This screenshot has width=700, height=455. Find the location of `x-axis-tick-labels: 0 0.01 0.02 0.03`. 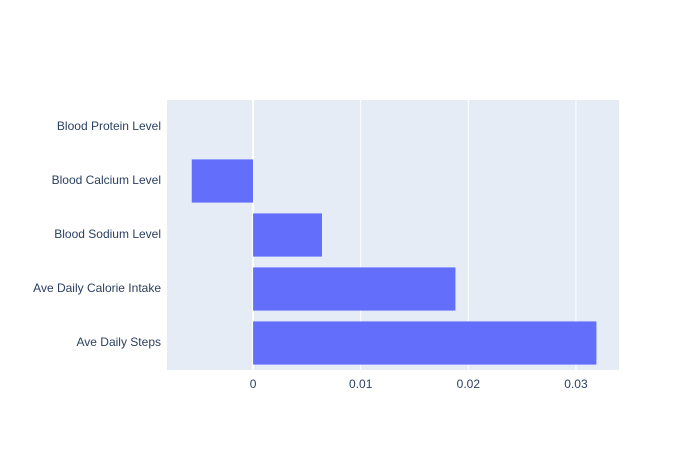

x-axis-tick-labels: 0 0.01 0.02 0.03 is located at coordinates (419, 384).